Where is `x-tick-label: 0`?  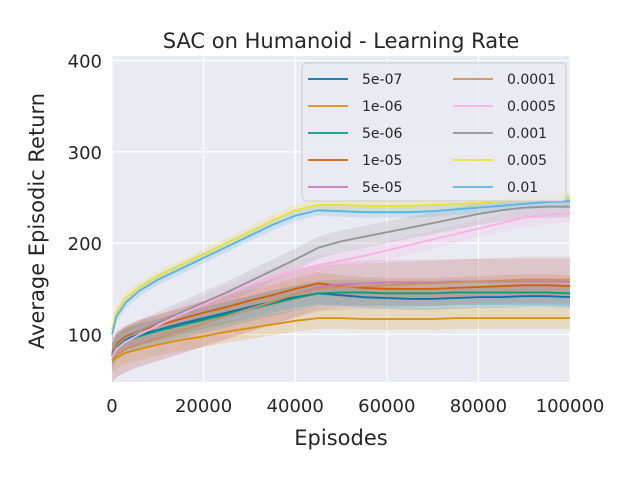
x-tick-label: 0 is located at coordinates (111, 406).